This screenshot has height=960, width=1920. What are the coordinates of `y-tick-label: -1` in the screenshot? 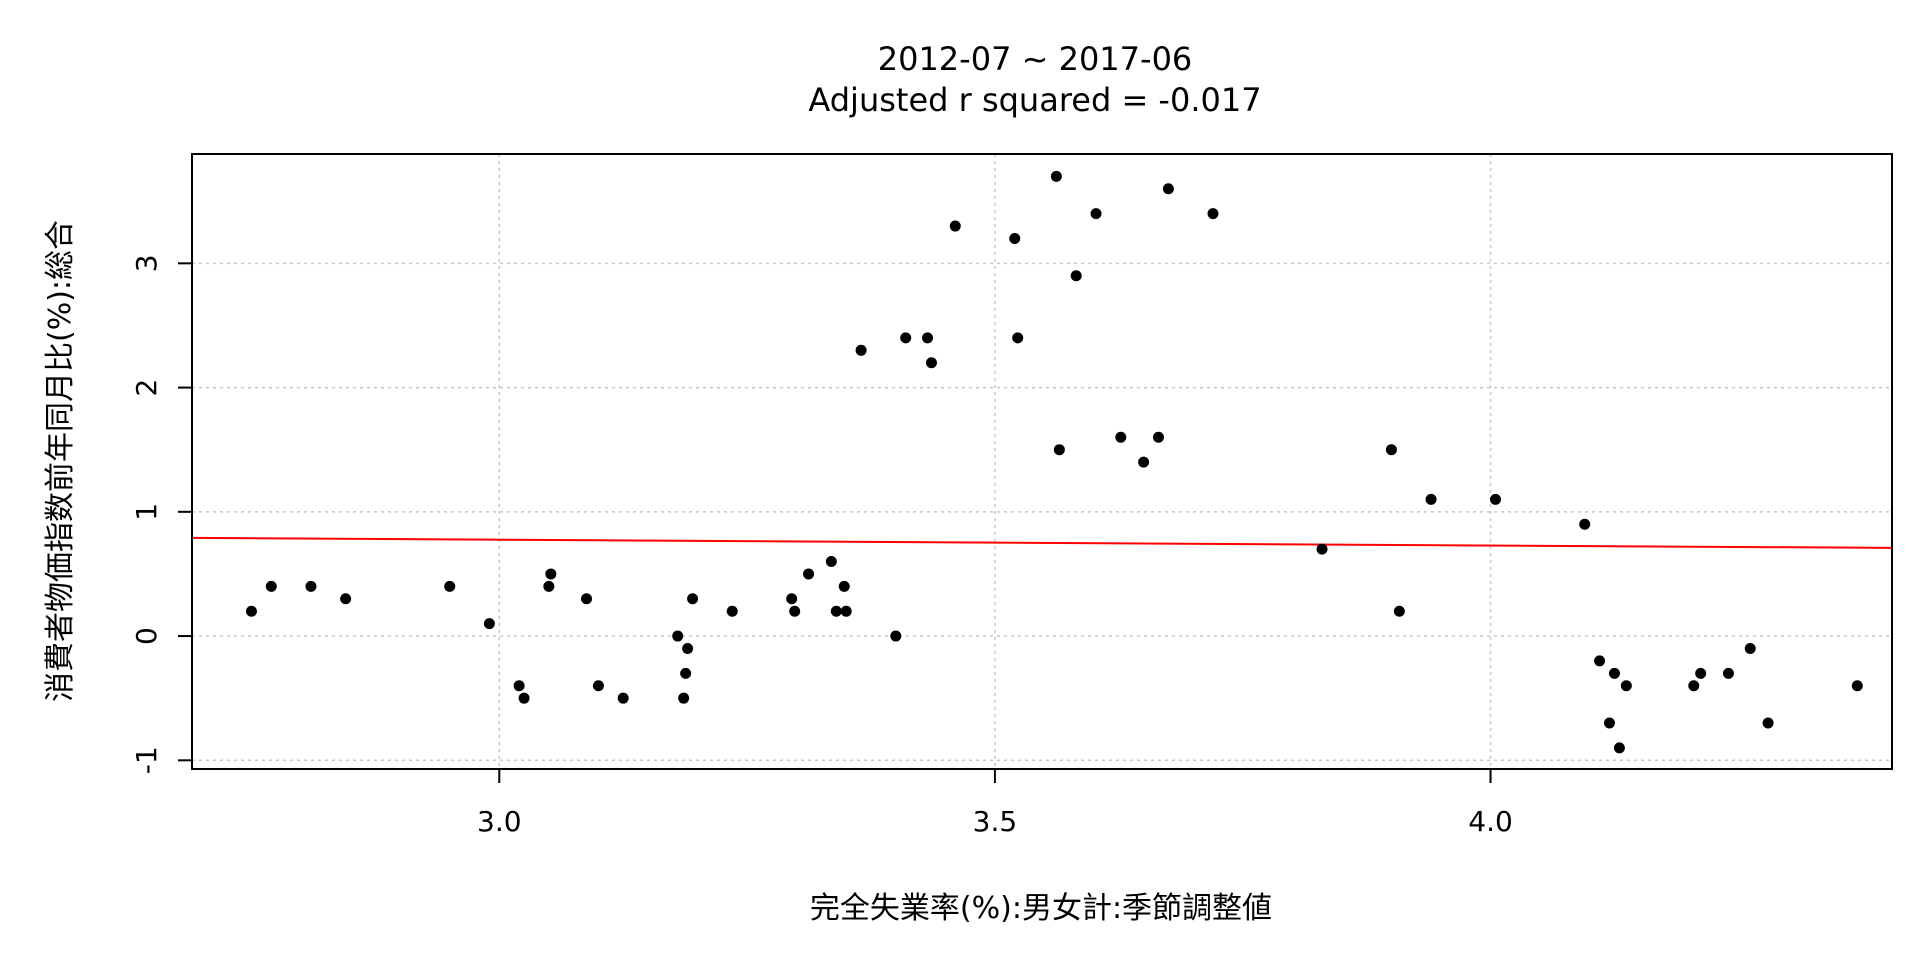 It's located at (146, 760).